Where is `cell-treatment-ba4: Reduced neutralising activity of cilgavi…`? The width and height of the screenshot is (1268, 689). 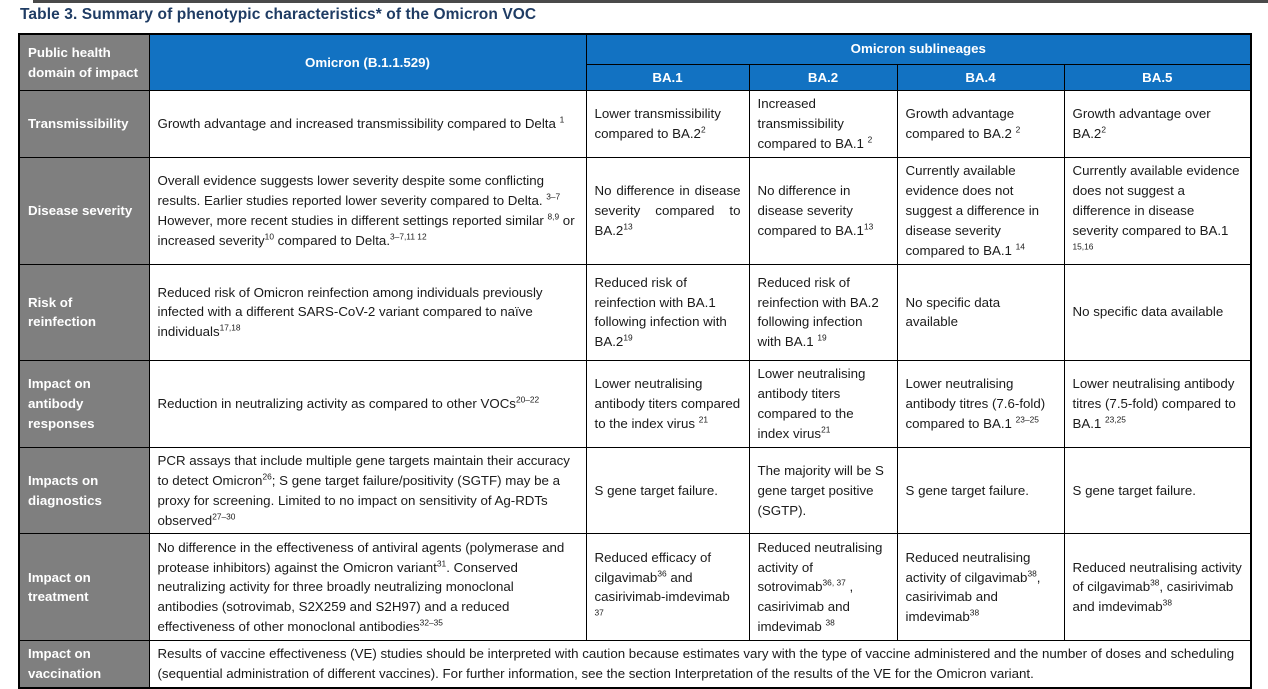
cell-treatment-ba4: Reduced neutralising activity of cilgavi… is located at coordinates (980, 587).